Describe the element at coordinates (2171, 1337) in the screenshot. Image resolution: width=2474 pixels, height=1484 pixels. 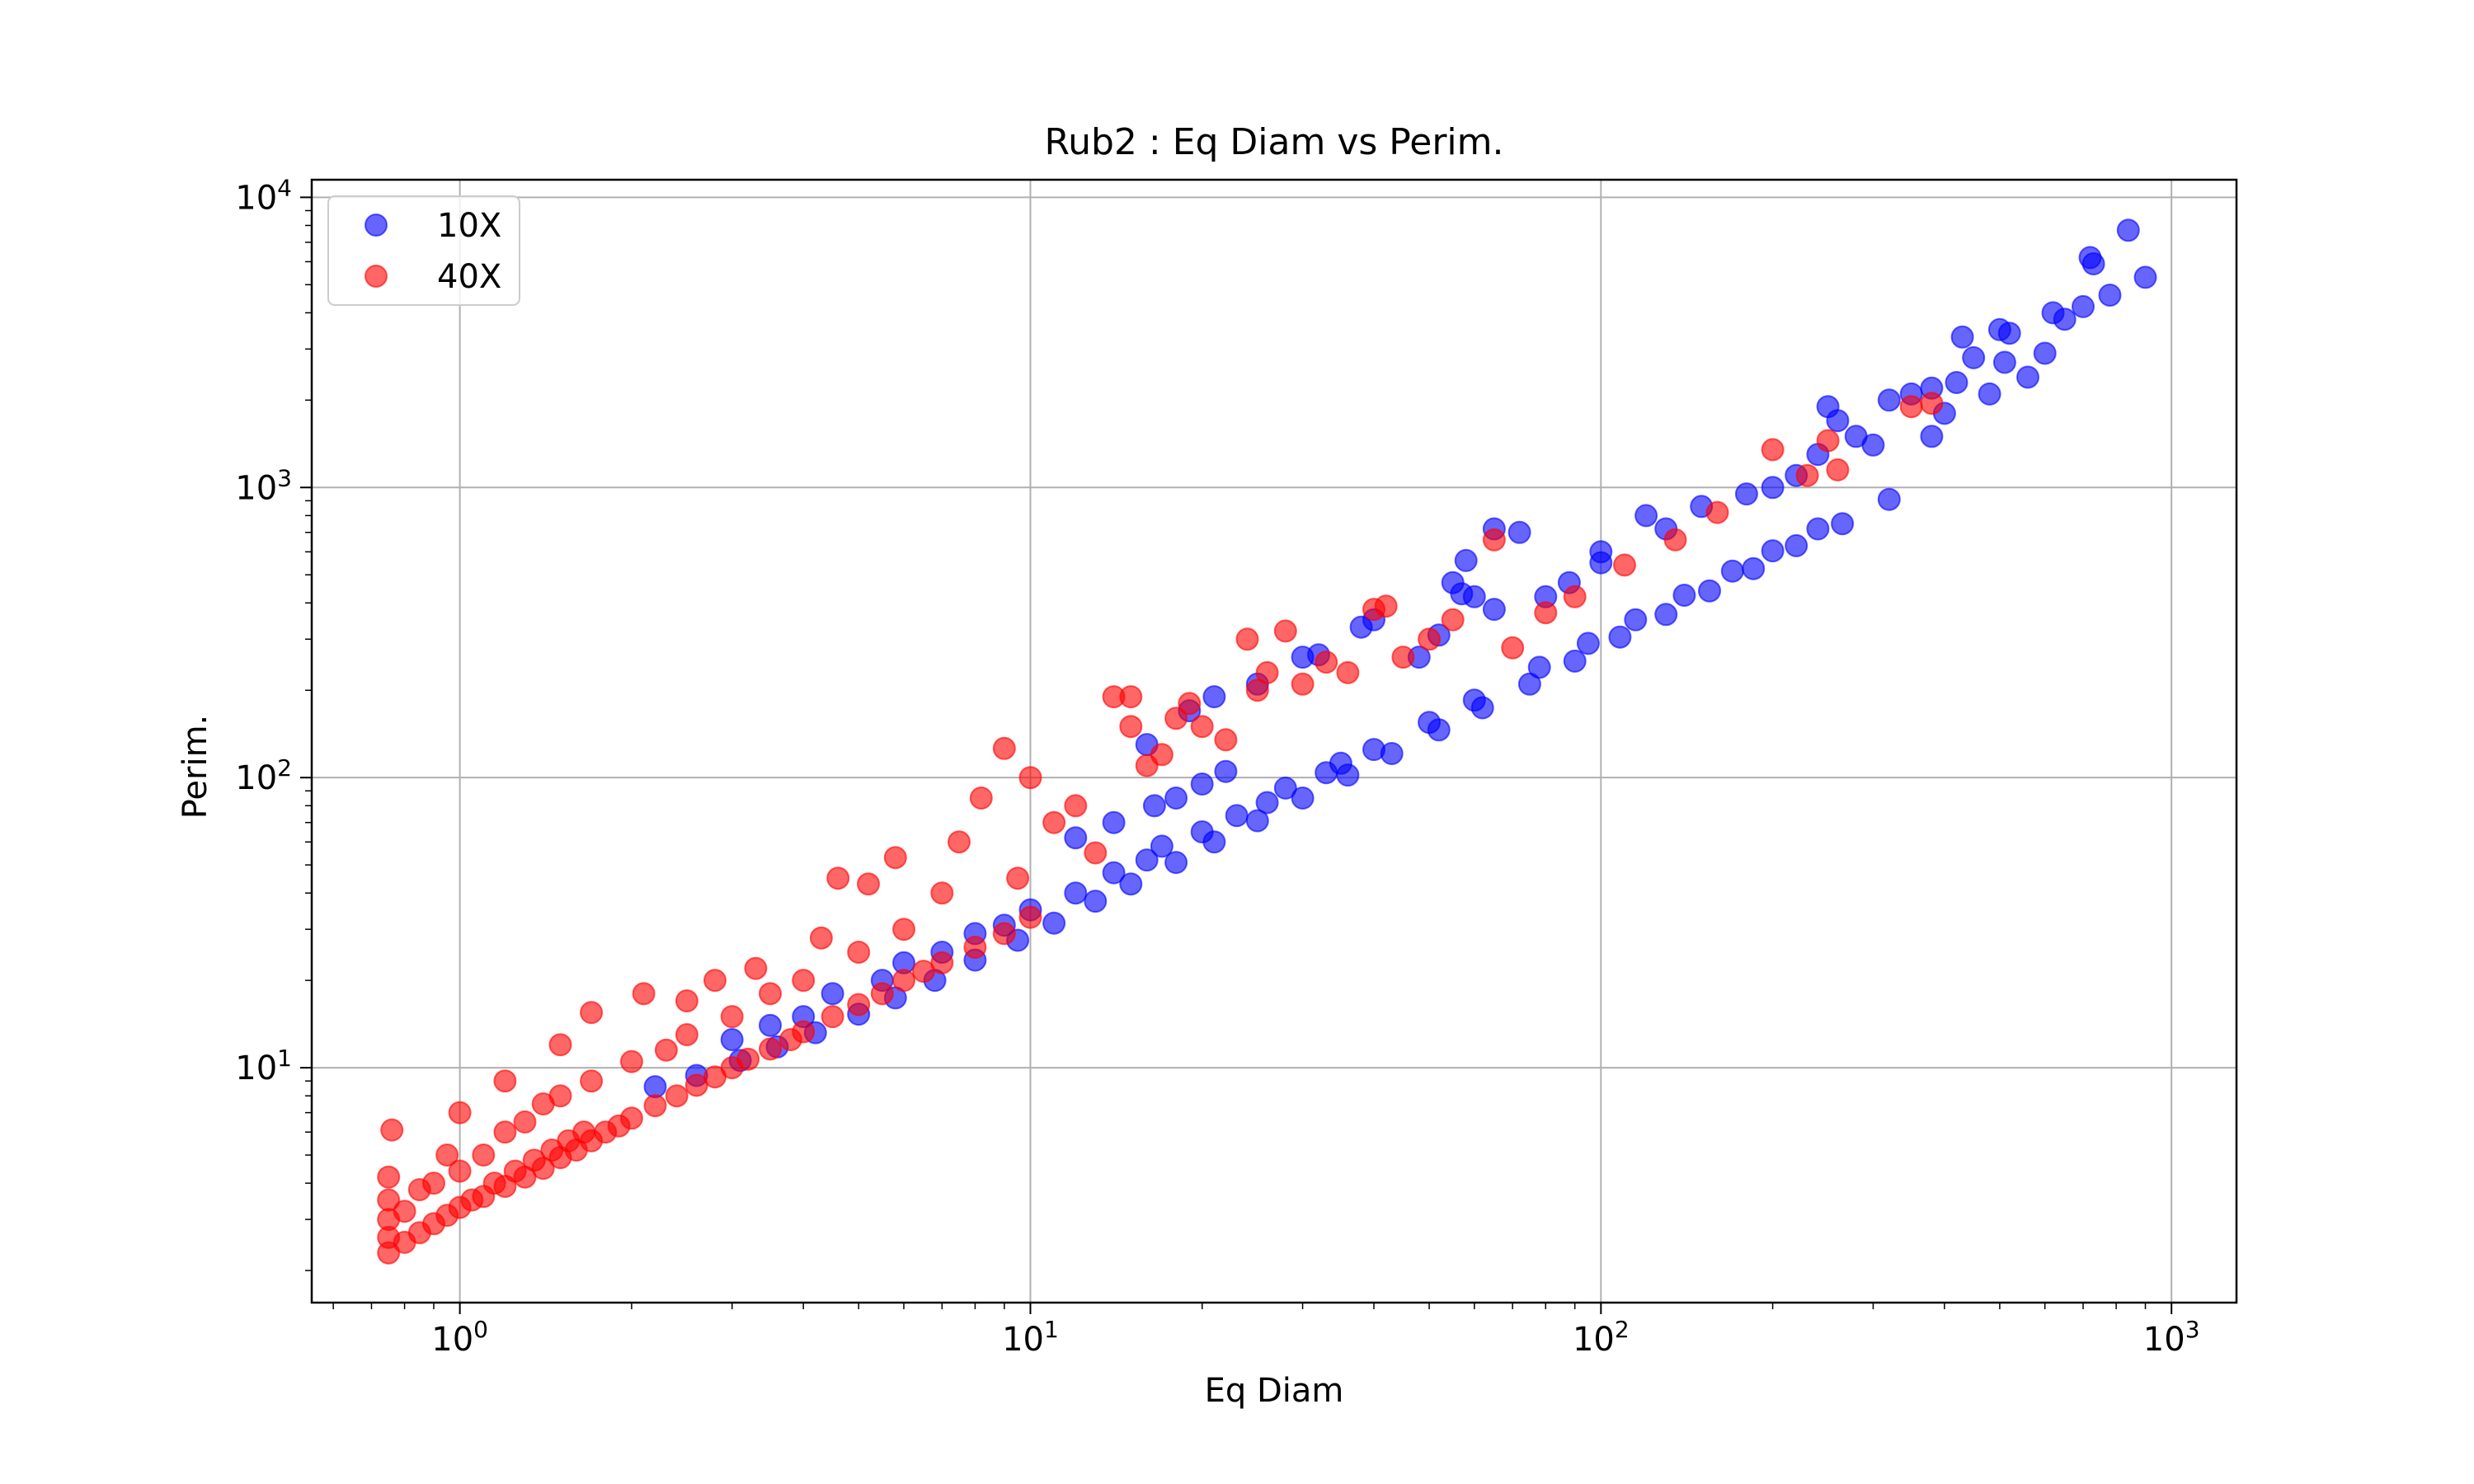
I see `x-tick-label: 103` at that location.